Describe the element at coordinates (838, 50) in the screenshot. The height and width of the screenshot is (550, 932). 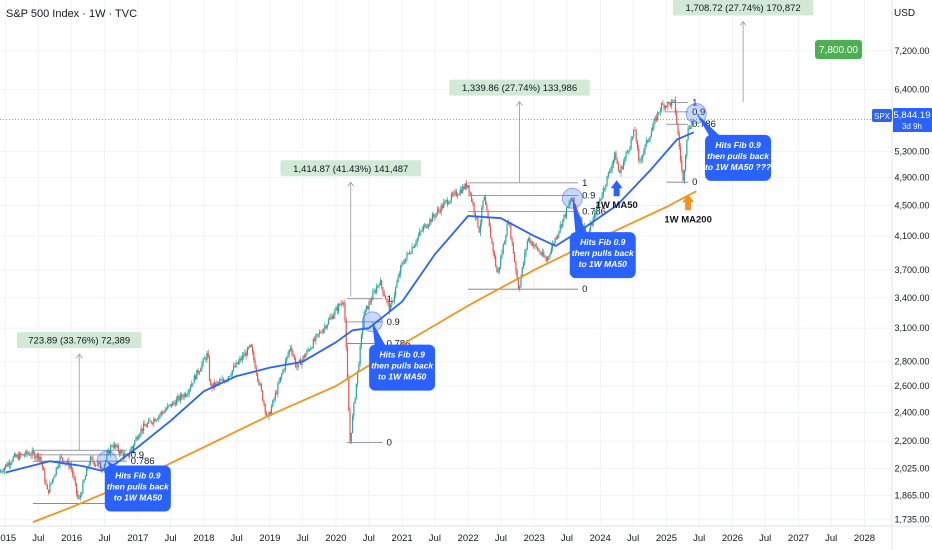
I see `target-tag-label: 7,800.00` at that location.